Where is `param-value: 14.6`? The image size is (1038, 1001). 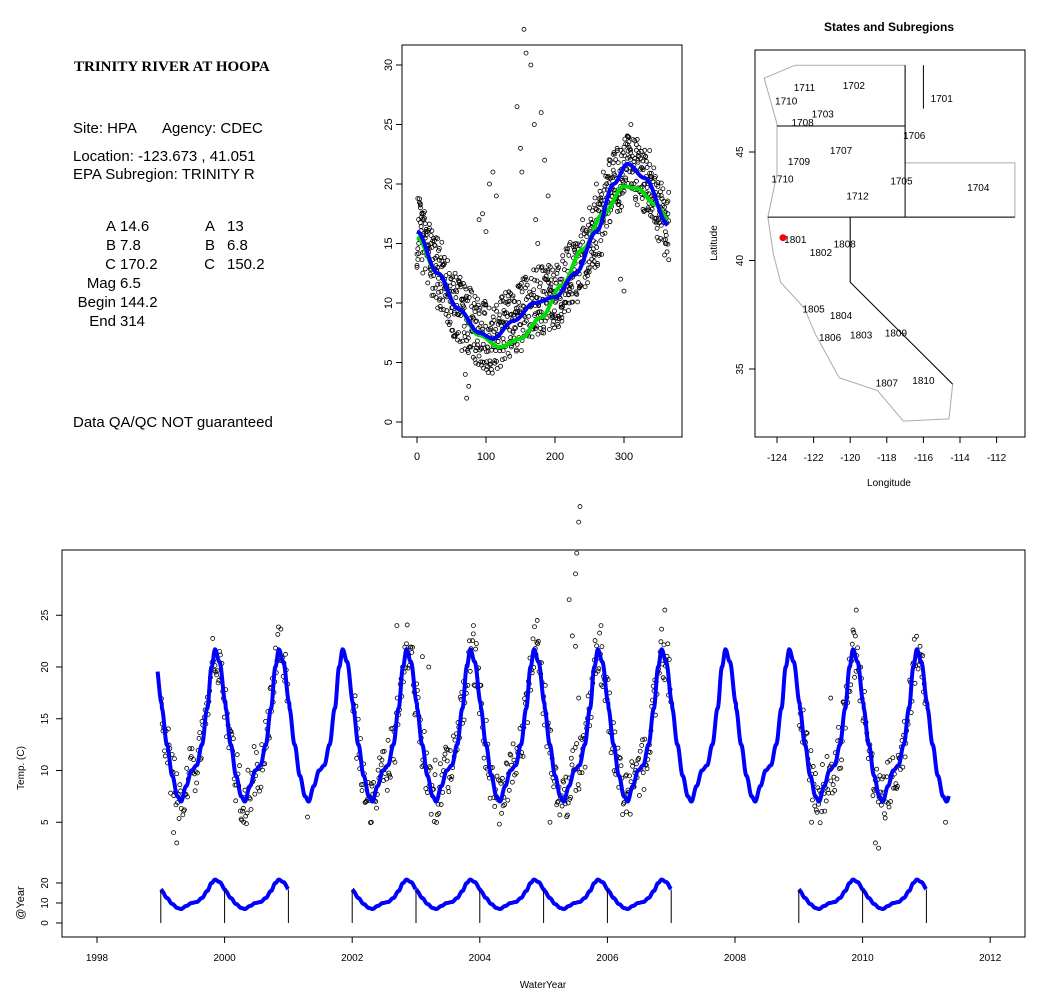 param-value: 14.6 is located at coordinates (134, 226).